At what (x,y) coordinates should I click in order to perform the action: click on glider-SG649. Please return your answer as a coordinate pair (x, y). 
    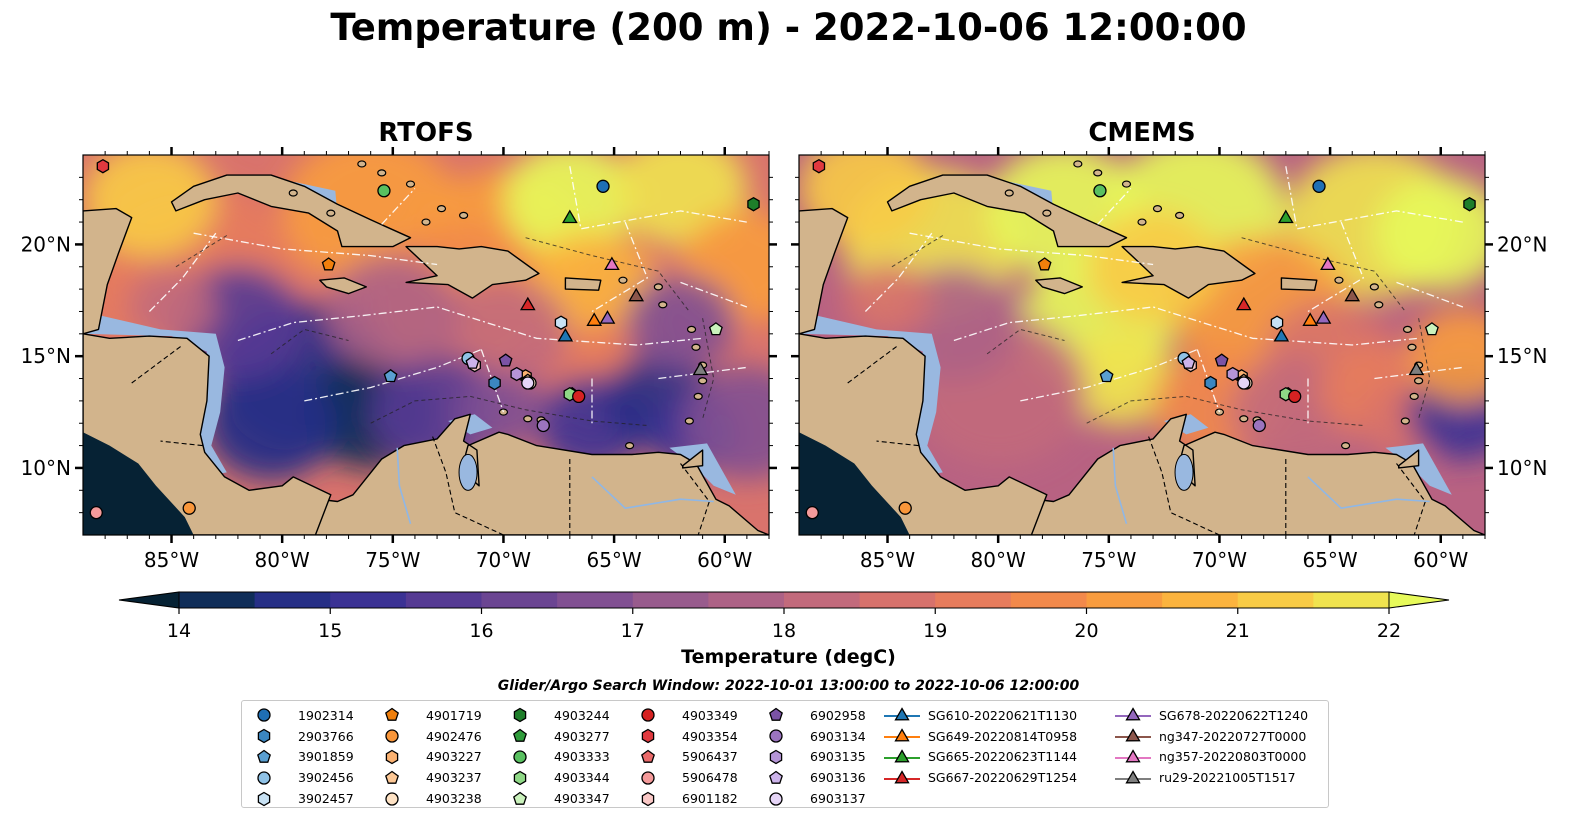
    Looking at the image, I should click on (594, 319).